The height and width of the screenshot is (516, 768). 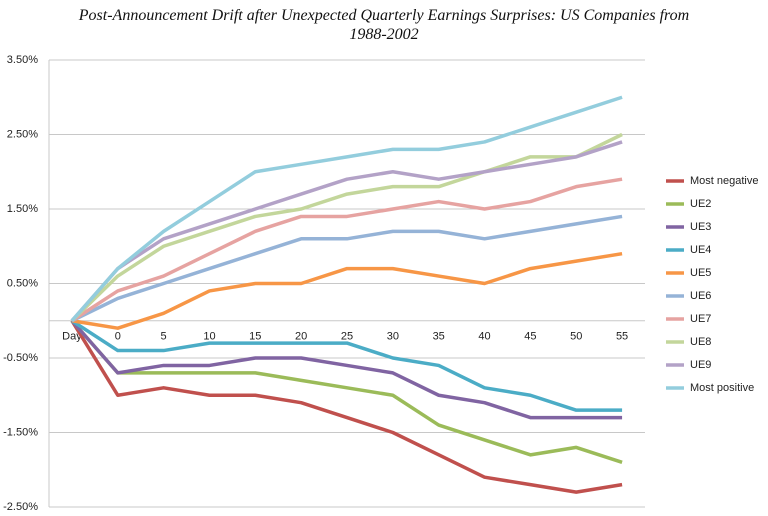 What do you see at coordinates (347, 337) in the screenshot?
I see `x-tick-label: 25` at bounding box center [347, 337].